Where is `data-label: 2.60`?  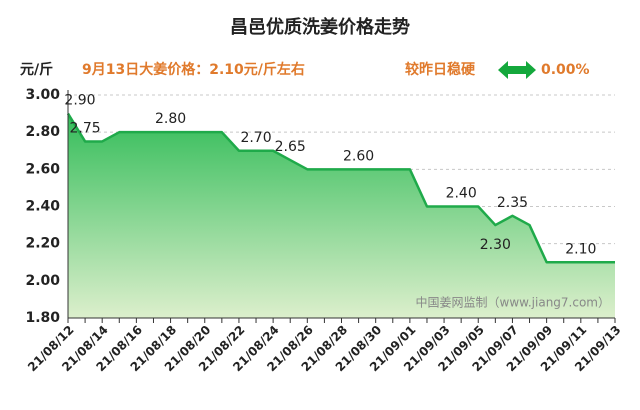
data-label: 2.60 is located at coordinates (358, 156).